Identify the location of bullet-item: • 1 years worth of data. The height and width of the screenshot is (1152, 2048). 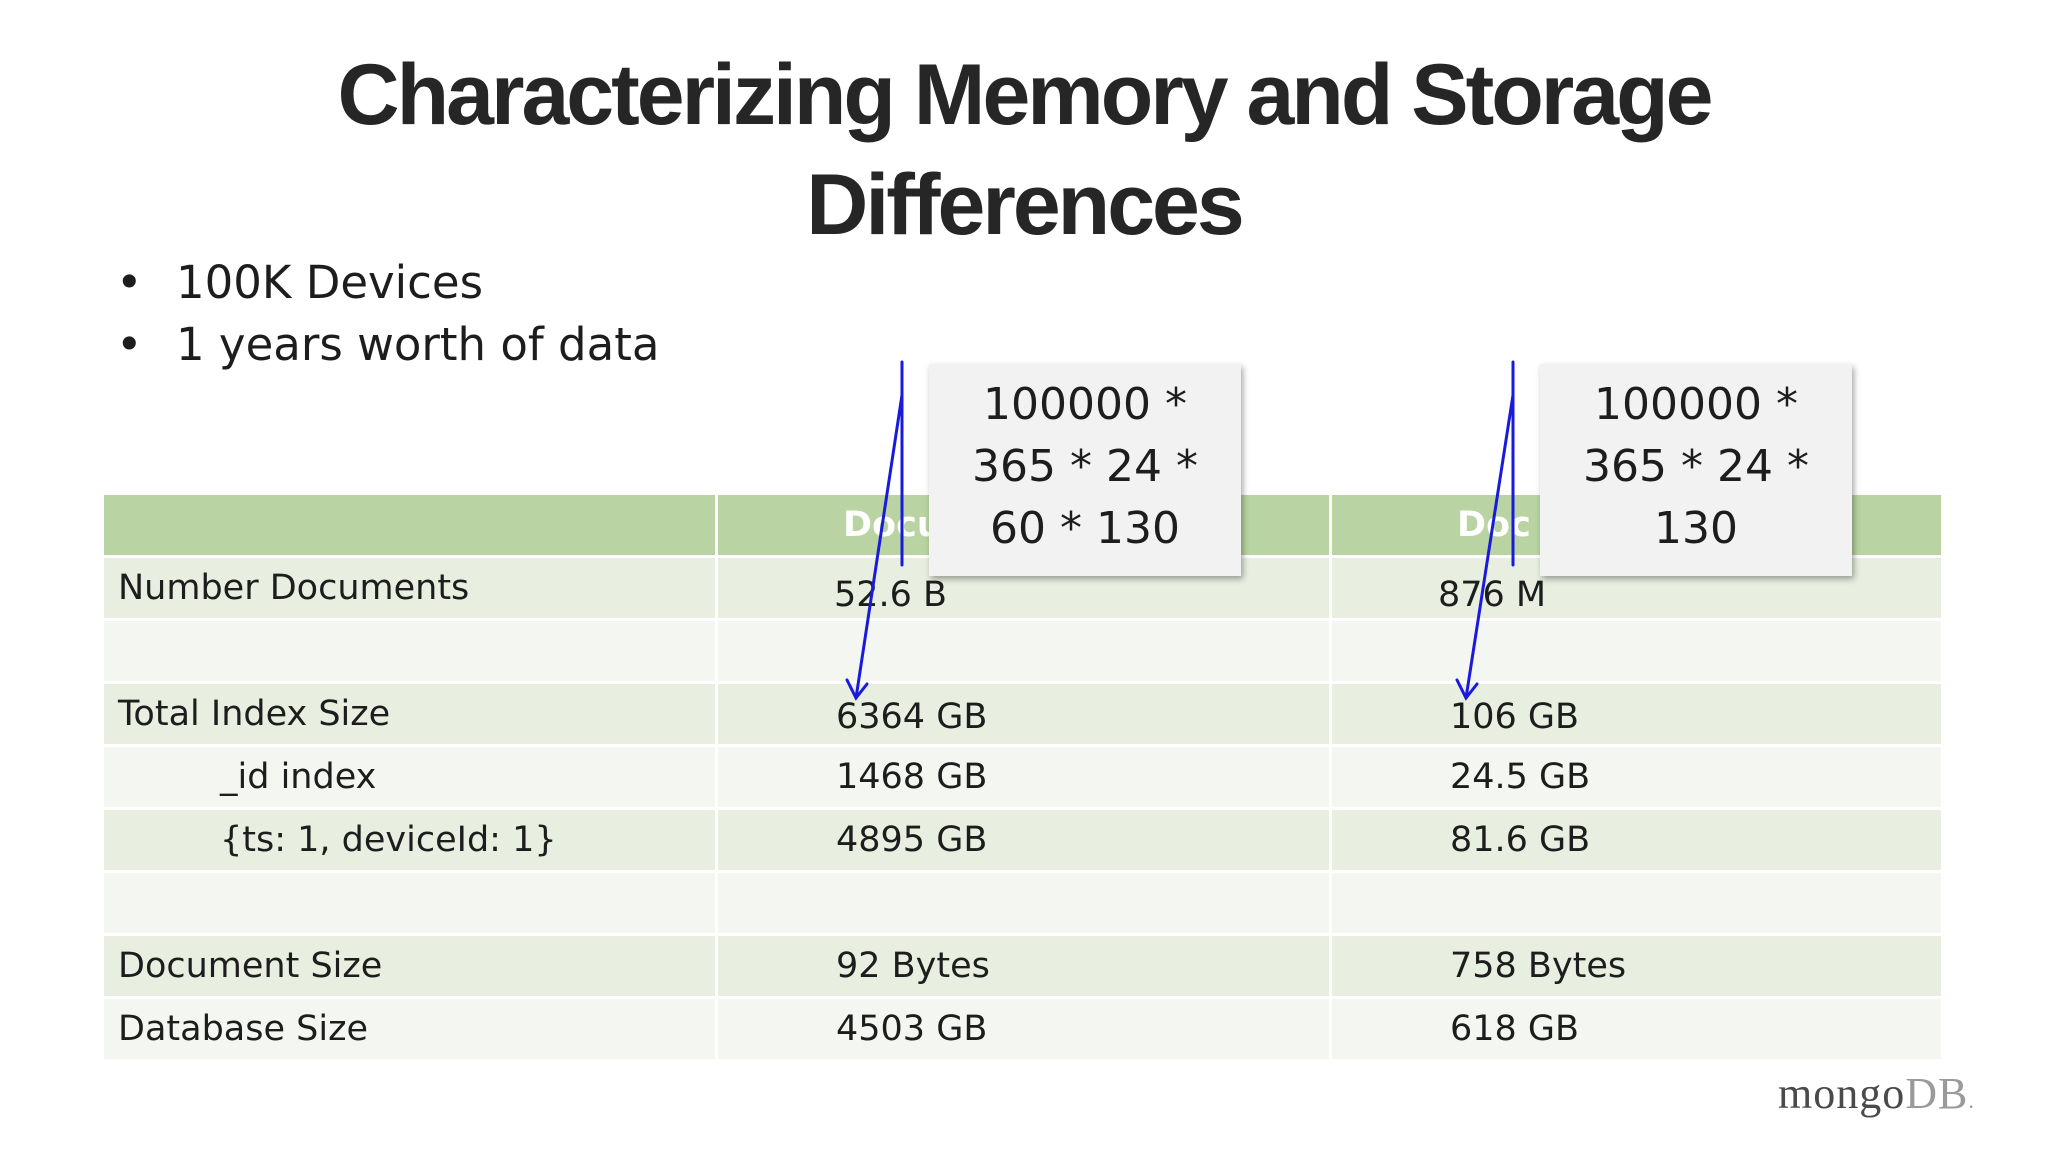
(387, 345).